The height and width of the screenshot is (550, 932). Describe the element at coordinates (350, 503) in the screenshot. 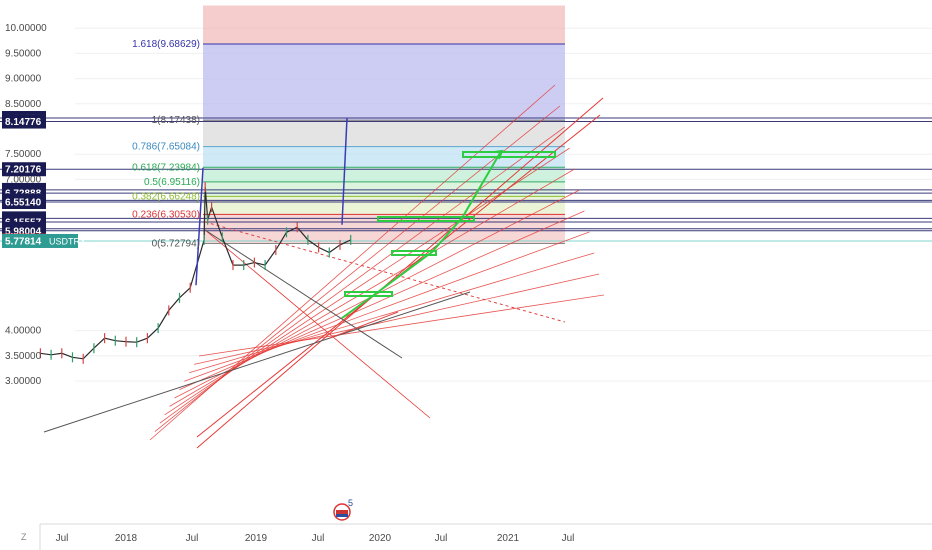

I see `event-badge-count: 5` at that location.